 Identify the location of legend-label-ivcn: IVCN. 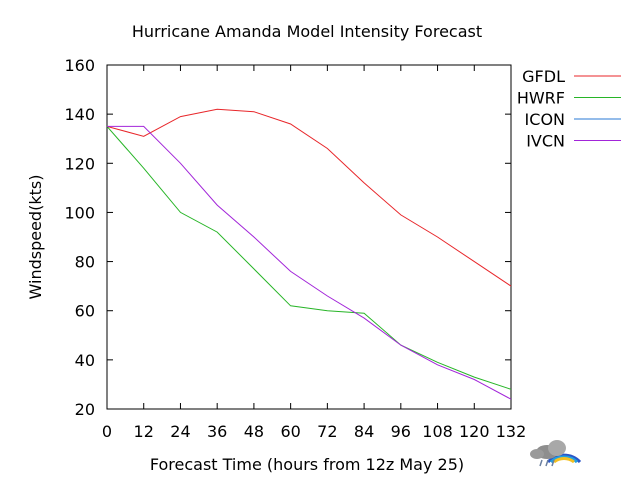
(545, 141).